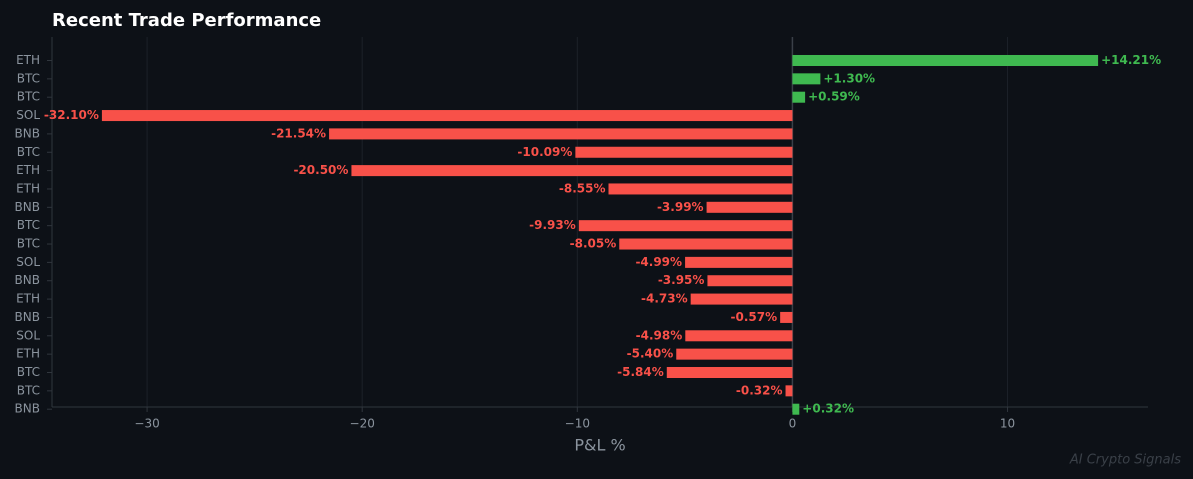  What do you see at coordinates (71, 115) in the screenshot?
I see `value-label: -32.10%` at bounding box center [71, 115].